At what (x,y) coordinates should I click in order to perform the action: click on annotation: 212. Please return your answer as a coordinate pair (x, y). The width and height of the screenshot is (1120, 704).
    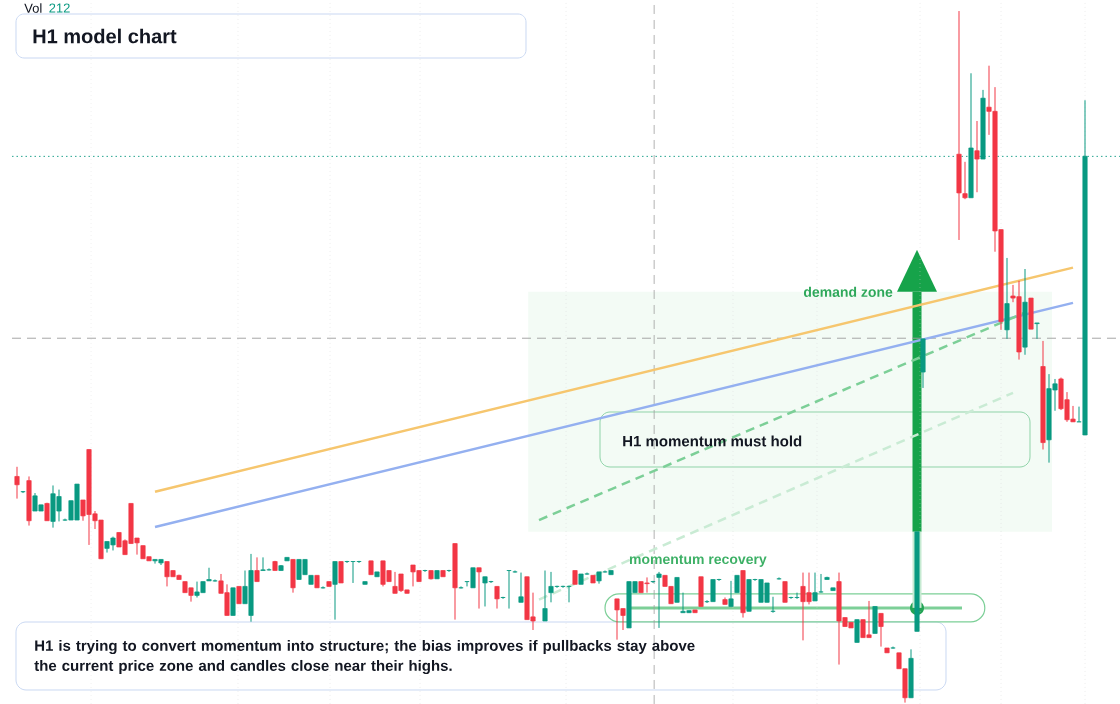
    Looking at the image, I should click on (59, 8).